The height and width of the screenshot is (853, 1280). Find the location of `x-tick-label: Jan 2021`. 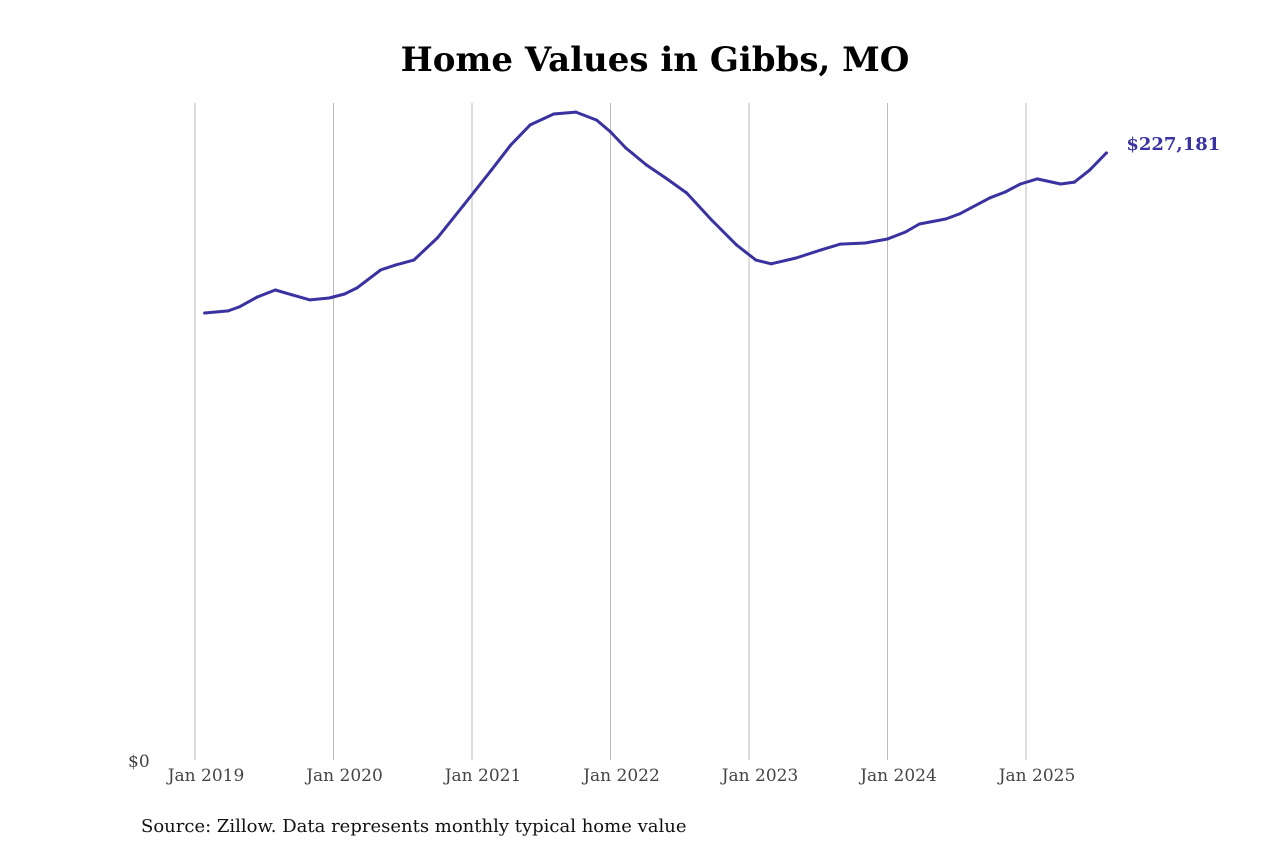

x-tick-label: Jan 2021 is located at coordinates (482, 776).